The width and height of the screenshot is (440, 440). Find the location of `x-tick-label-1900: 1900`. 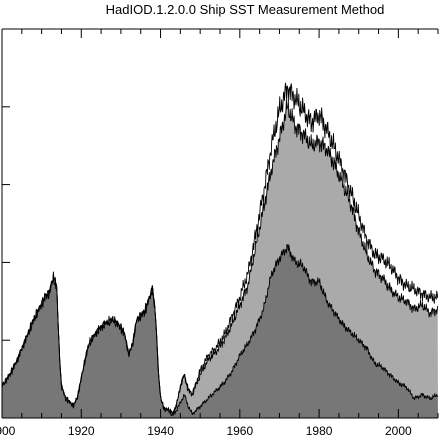

x-tick-label-1900: 1900 is located at coordinates (8, 431).